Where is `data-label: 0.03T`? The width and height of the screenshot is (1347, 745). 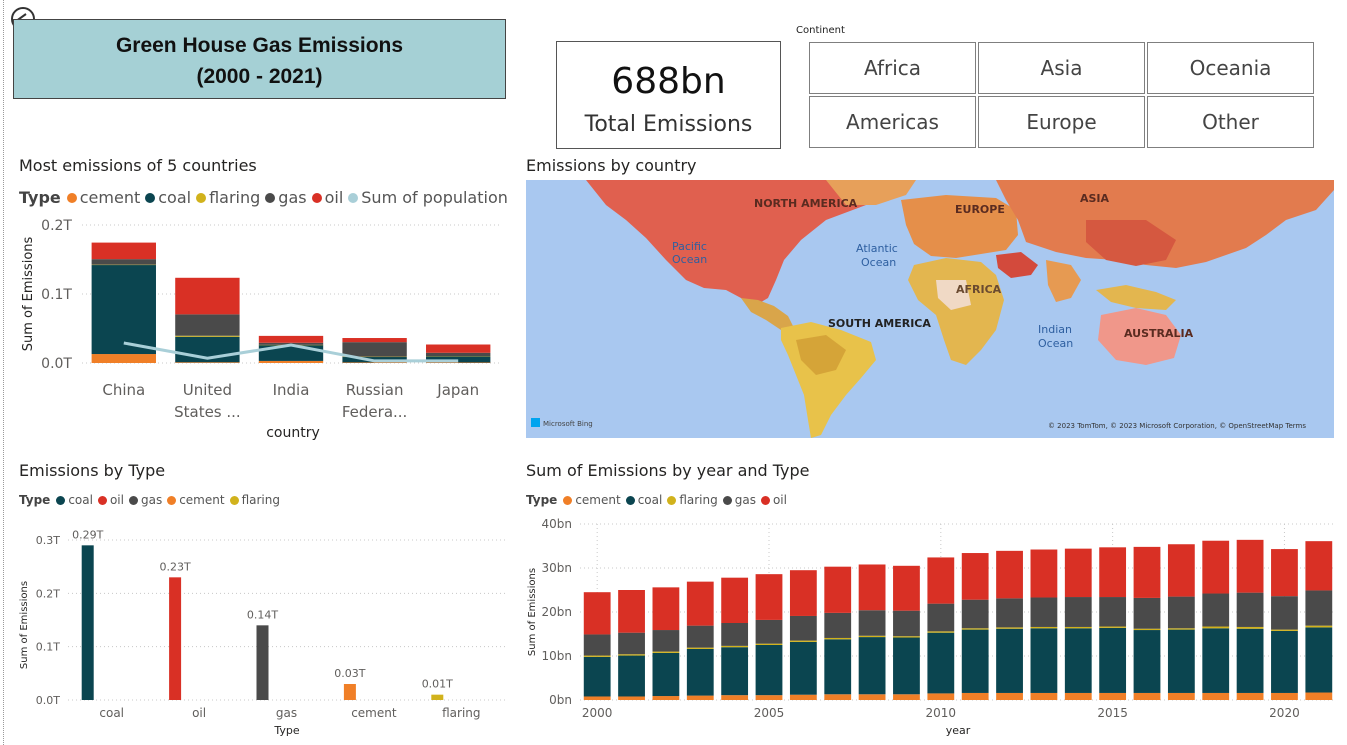 data-label: 0.03T is located at coordinates (349, 673).